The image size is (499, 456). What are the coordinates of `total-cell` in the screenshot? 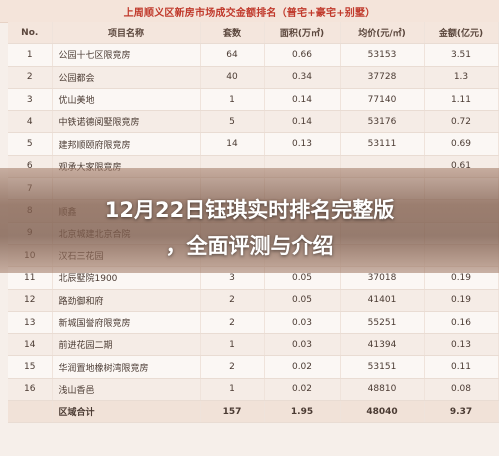 It's located at (30, 412).